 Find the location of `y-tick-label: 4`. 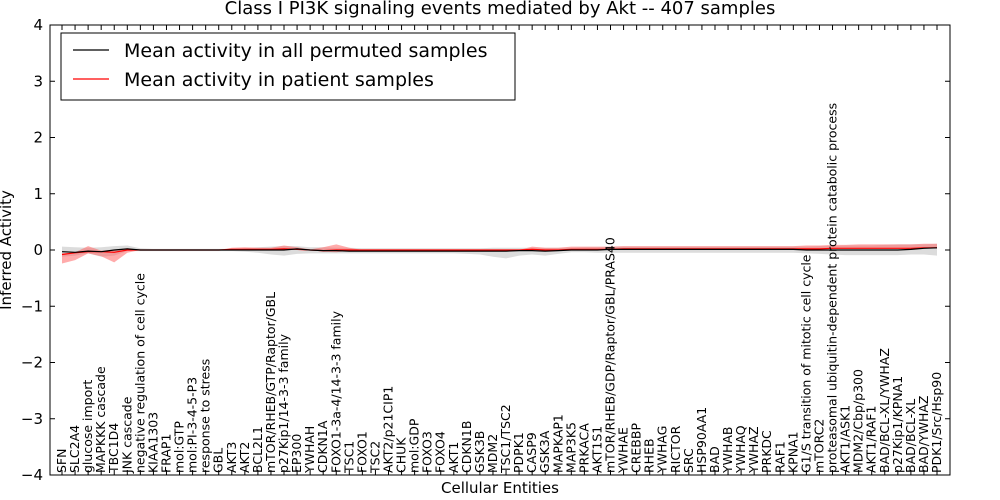

y-tick-label: 4 is located at coordinates (38, 25).